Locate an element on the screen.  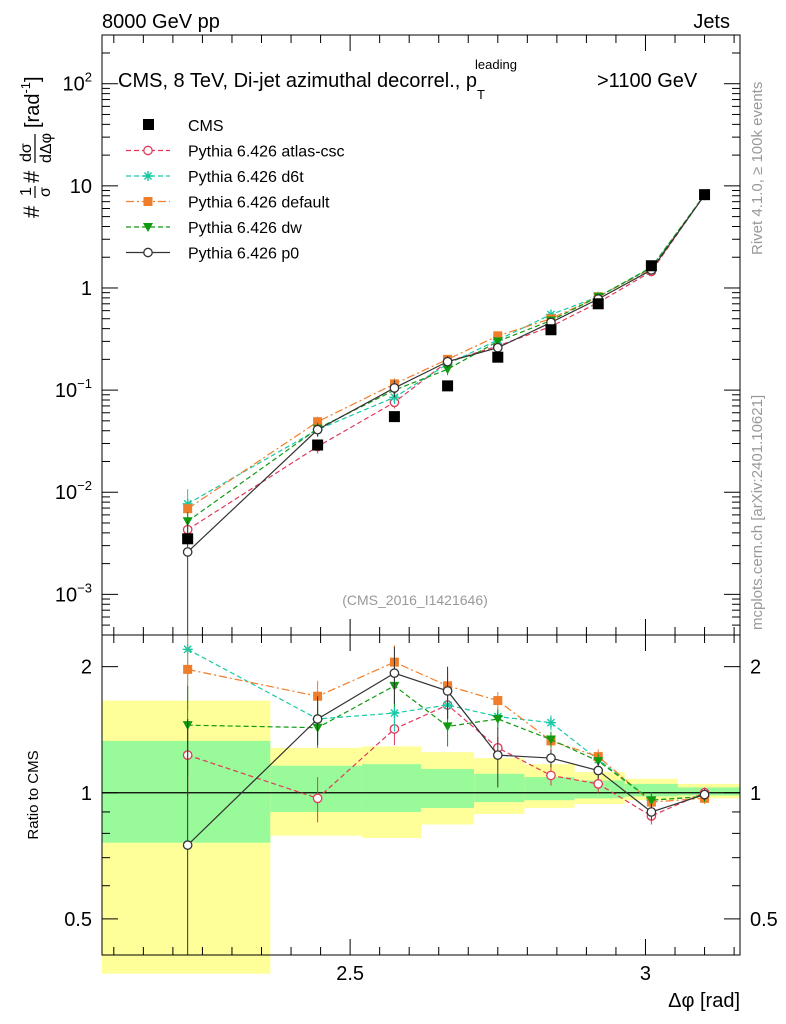
ylabel-hash2: # is located at coordinates (31, 176).